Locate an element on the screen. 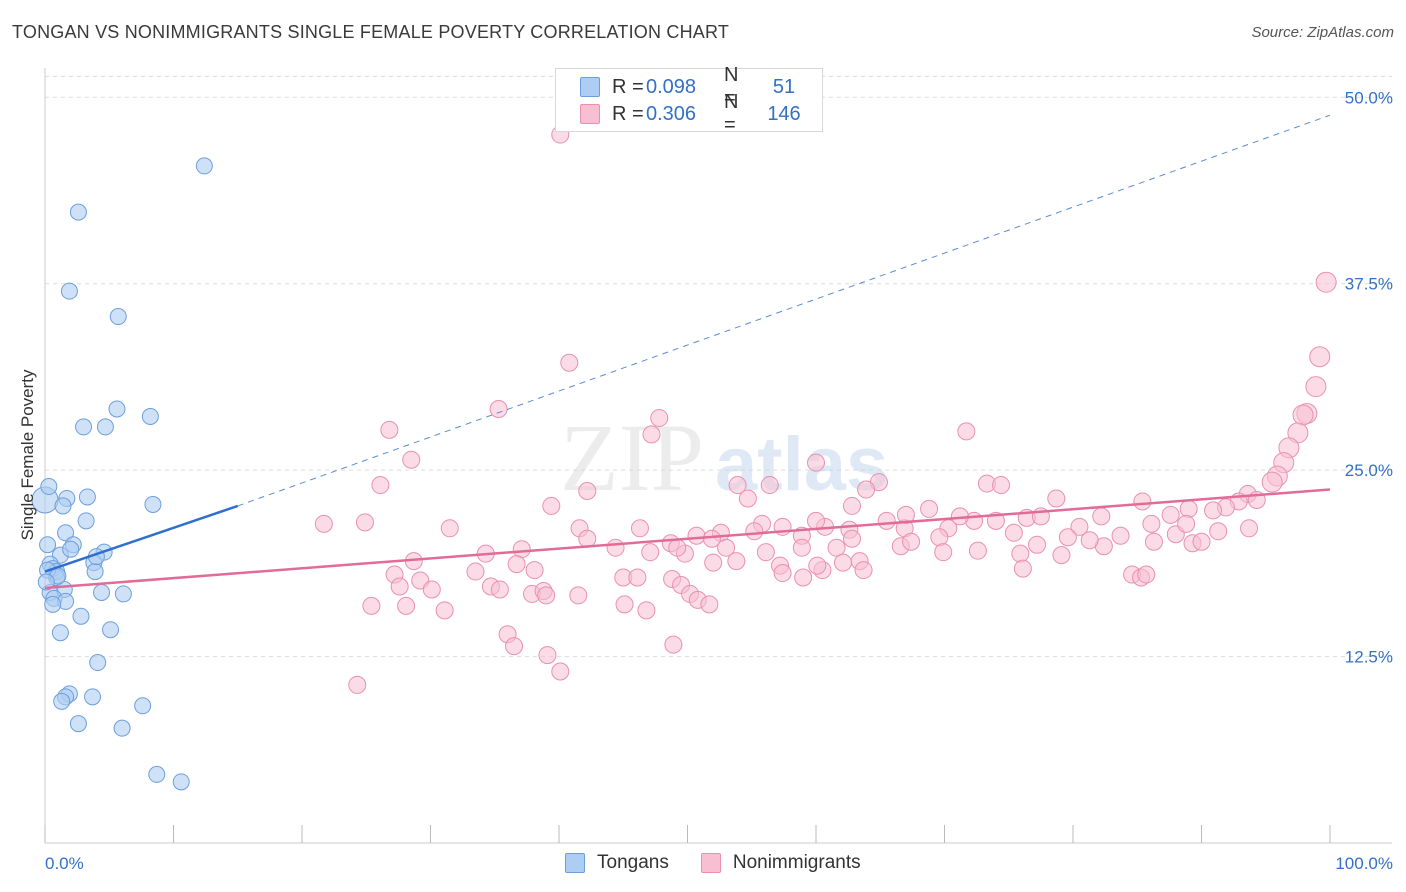 This screenshot has width=1406, height=892. watermark: ZIP atlas is located at coordinates (724, 457).